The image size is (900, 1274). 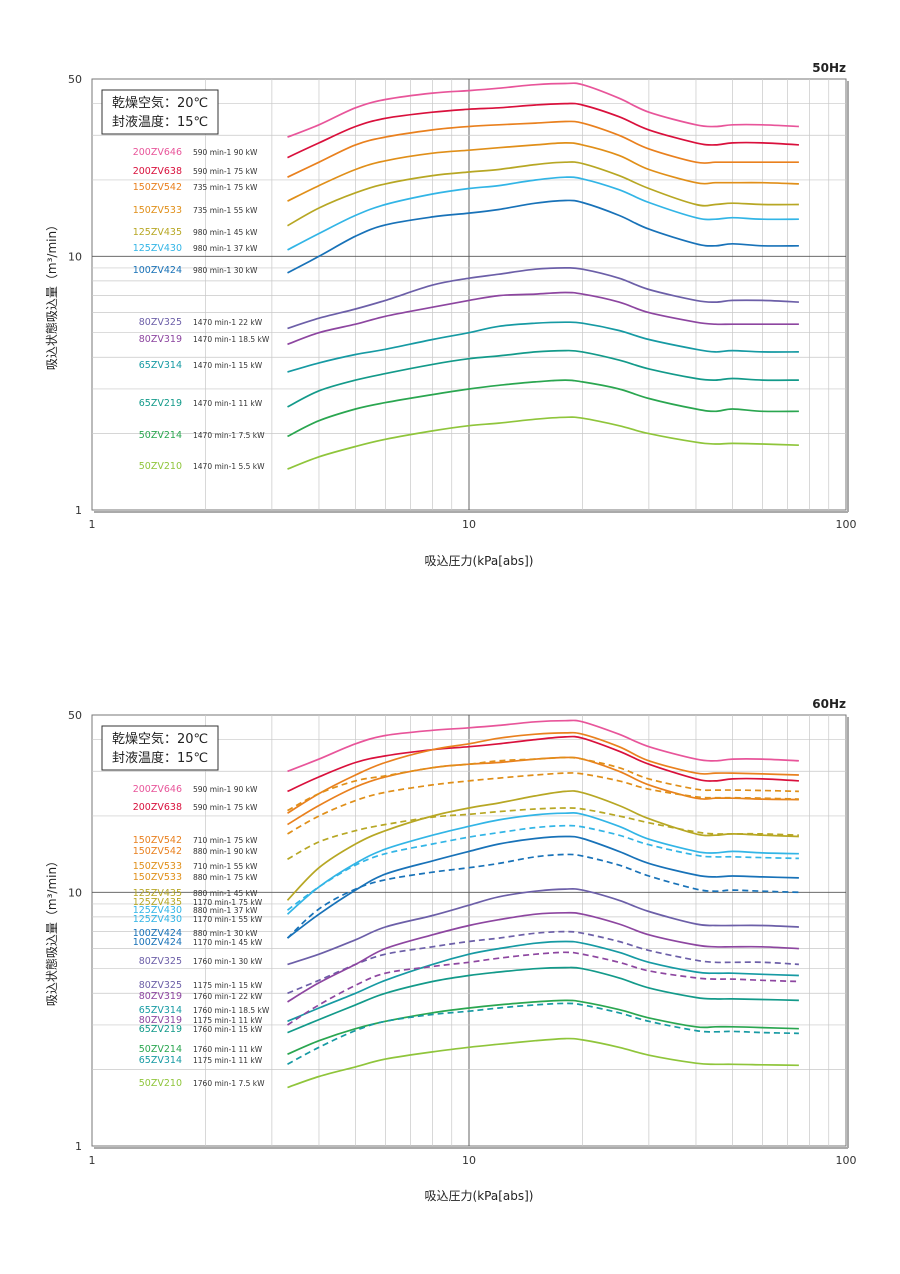 I want to click on legend-spec: 980 min-1 30 kW, so click(x=225, y=270).